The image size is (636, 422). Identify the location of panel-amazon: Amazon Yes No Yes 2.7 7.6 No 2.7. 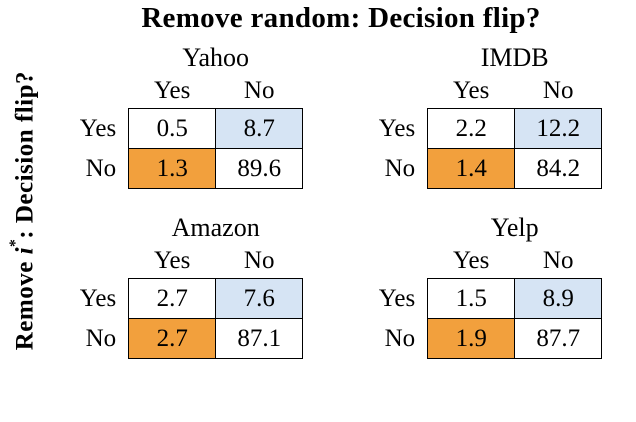
(191, 286).